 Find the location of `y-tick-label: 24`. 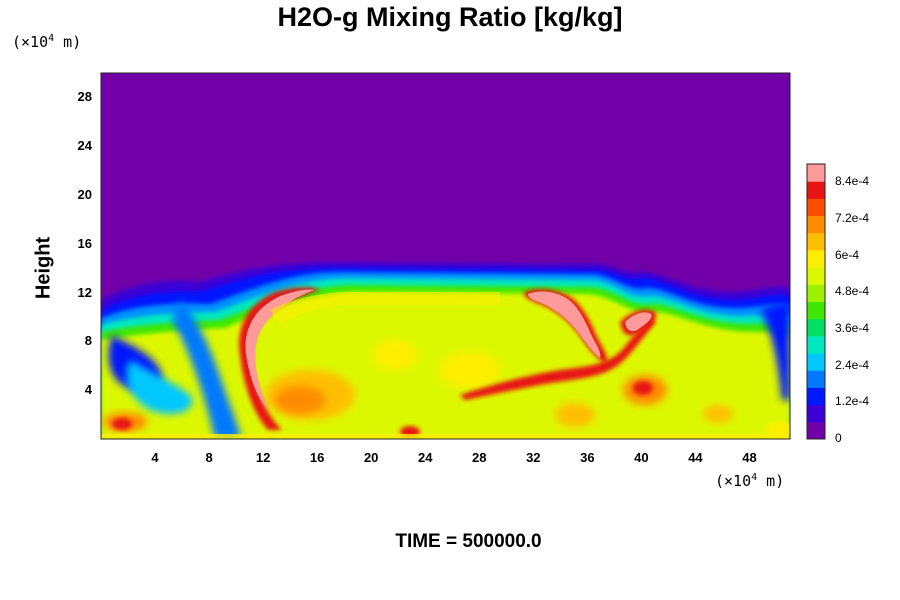

y-tick-label: 24 is located at coordinates (84, 146).